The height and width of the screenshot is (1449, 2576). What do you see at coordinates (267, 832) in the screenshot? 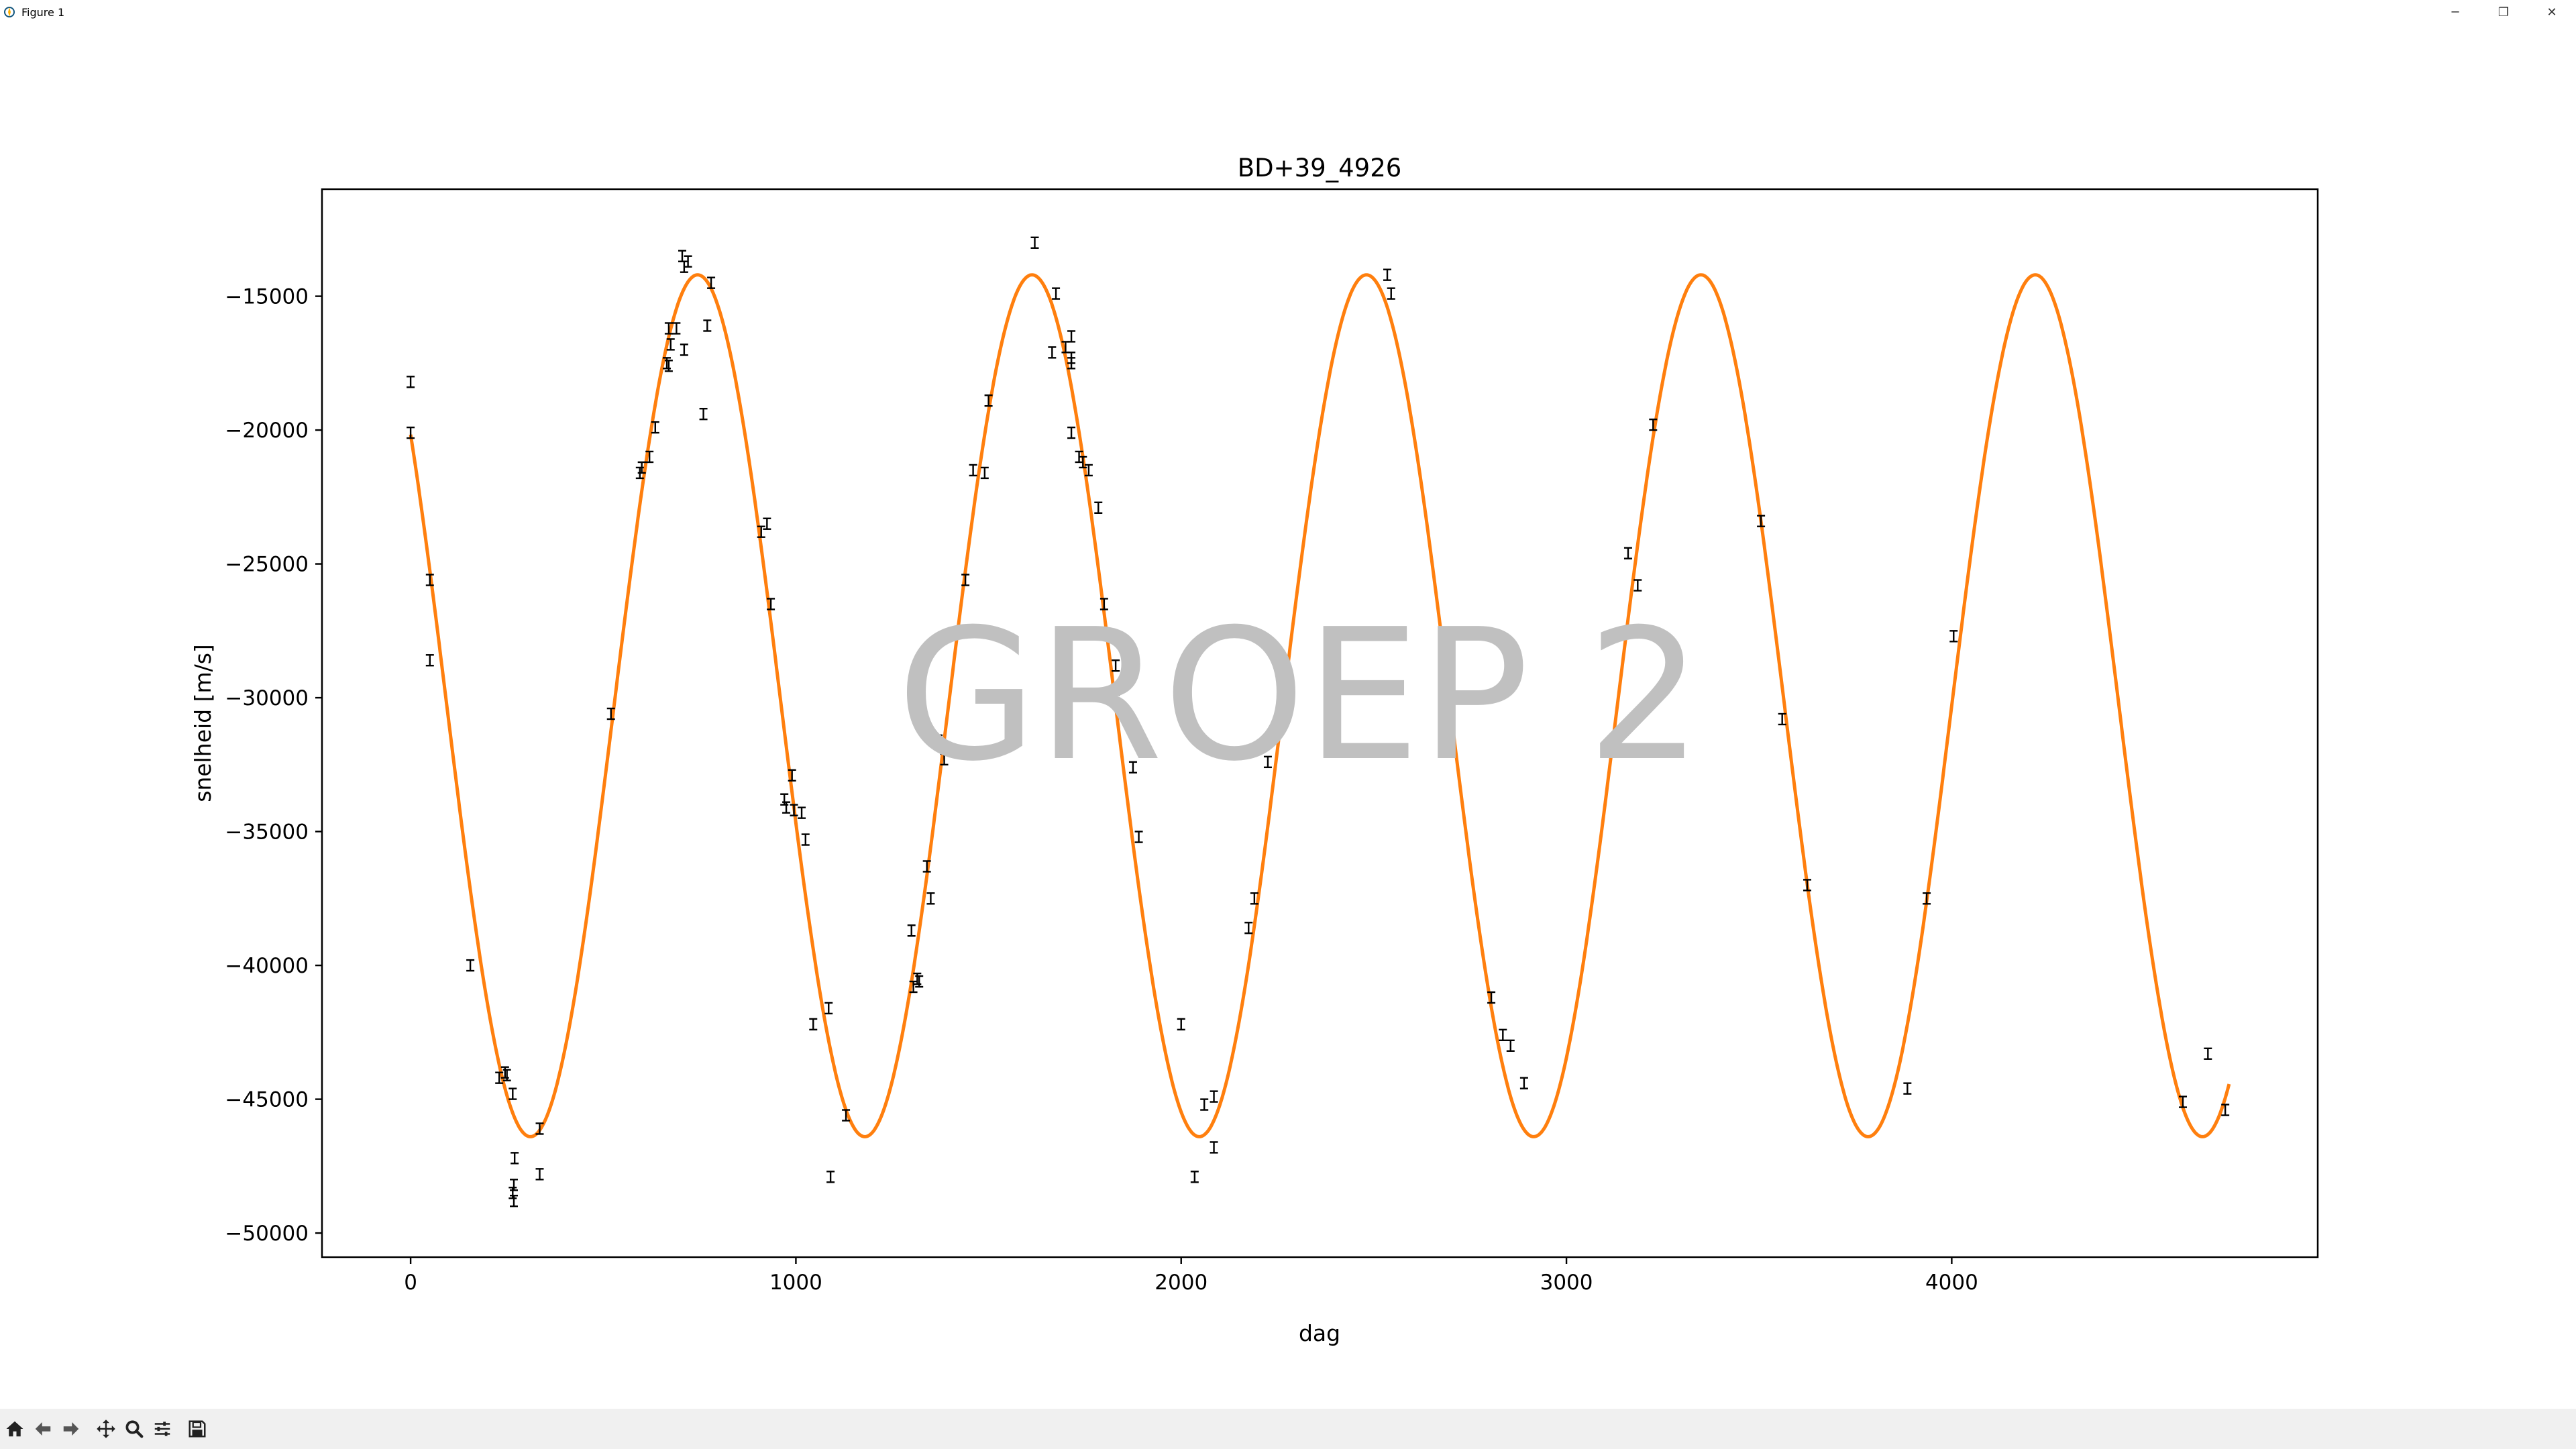
I see `y-tick-label: −35000` at bounding box center [267, 832].